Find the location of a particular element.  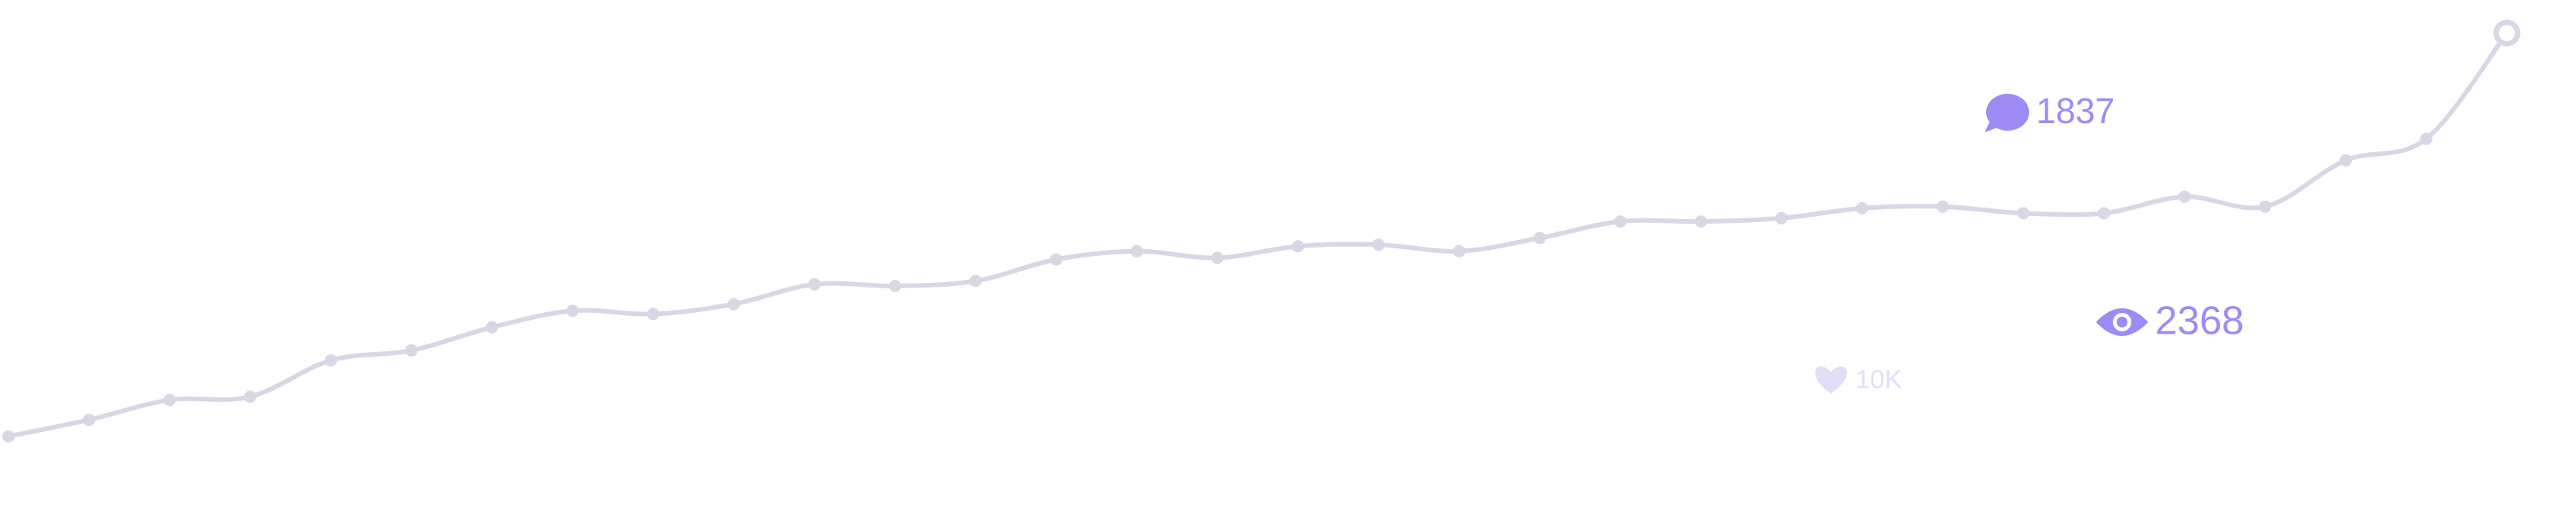

heart-icon is located at coordinates (1831, 380).